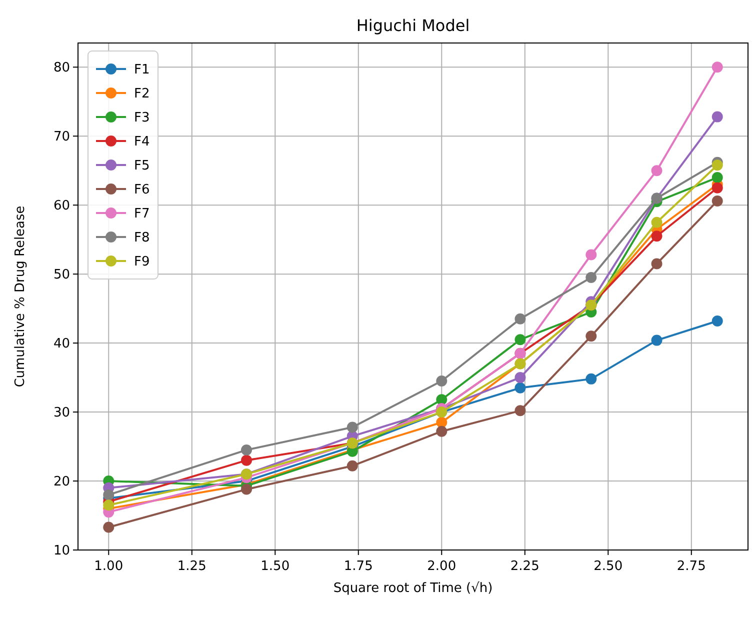 This screenshot has width=752, height=623. I want to click on y-tick-label: 50, so click(61, 275).